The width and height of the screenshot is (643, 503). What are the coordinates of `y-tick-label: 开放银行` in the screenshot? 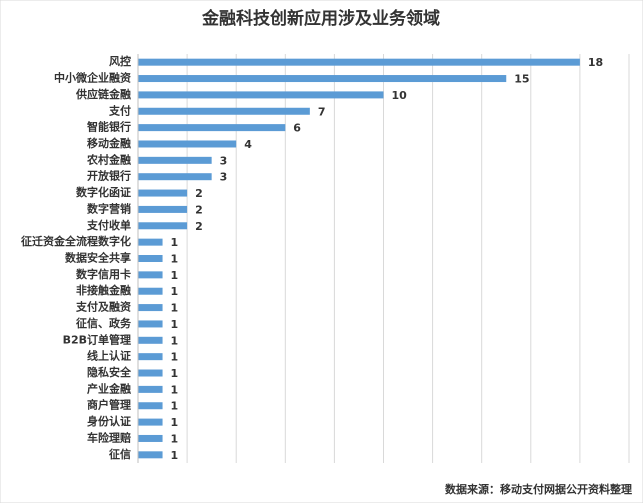 It's located at (109, 176).